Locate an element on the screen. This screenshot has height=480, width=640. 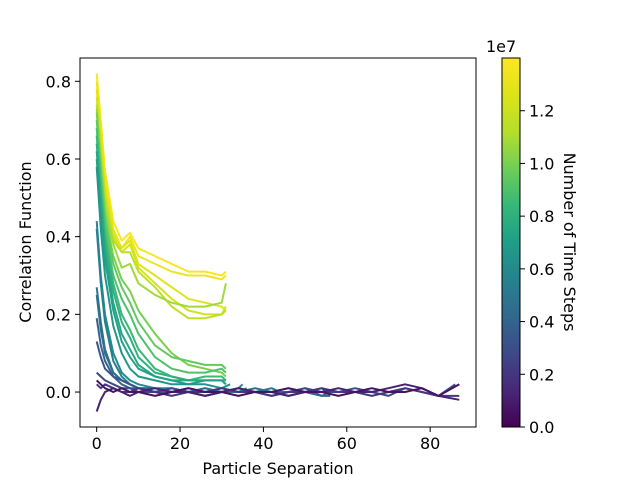
colorbar-tick-label: 0.8 is located at coordinates (541, 216).